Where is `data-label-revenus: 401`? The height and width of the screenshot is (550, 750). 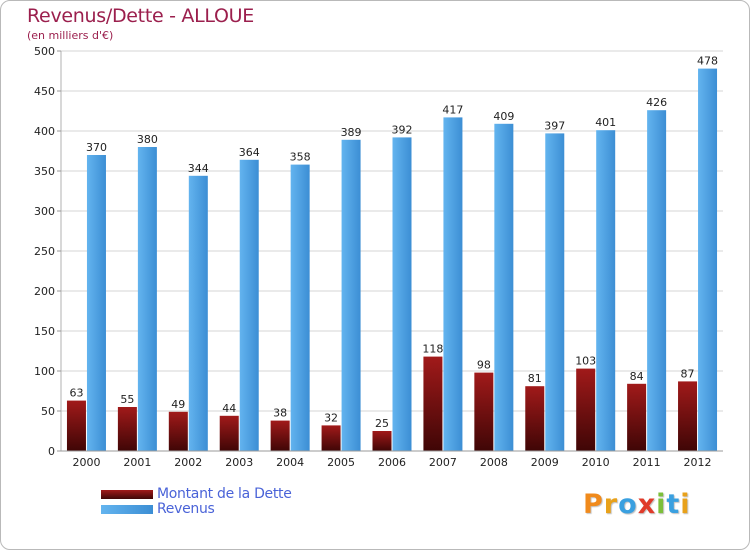 data-label-revenus: 401 is located at coordinates (605, 122).